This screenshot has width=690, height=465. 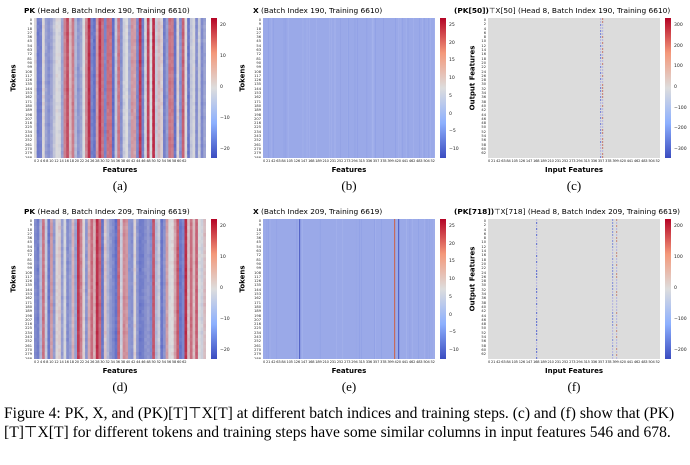 I want to click on panel-title: X (Batch Index 190, Training 6610), so click(x=317, y=10).